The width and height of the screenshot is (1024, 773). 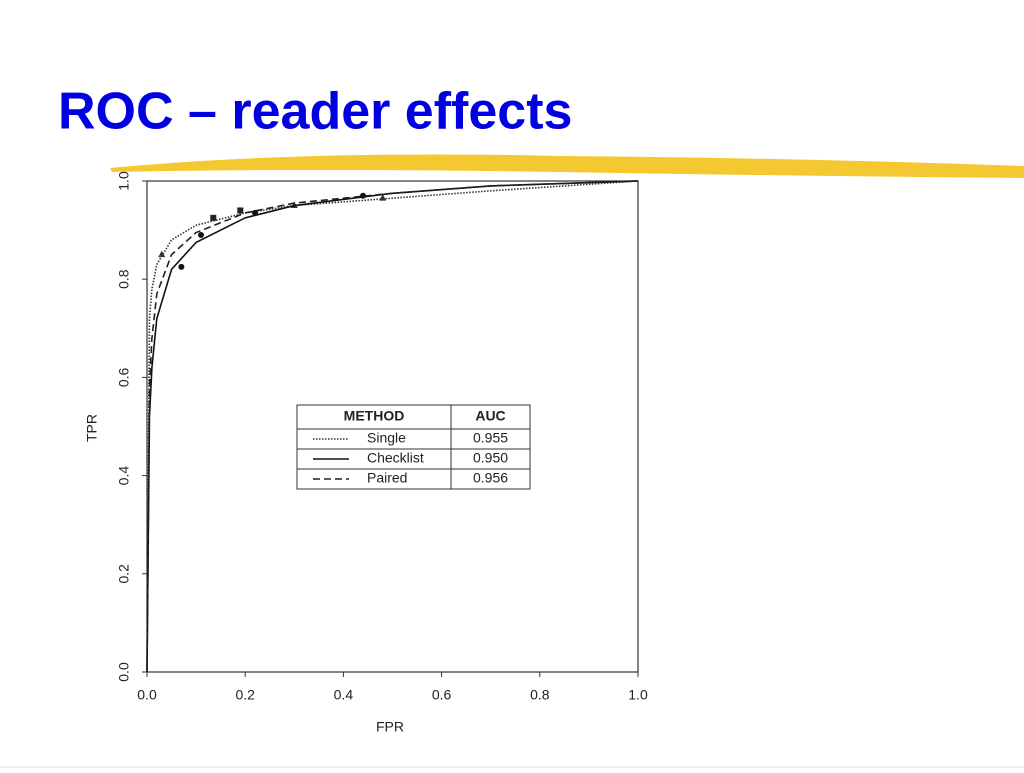 I want to click on x-tick-label: 1.0, so click(x=638, y=695).